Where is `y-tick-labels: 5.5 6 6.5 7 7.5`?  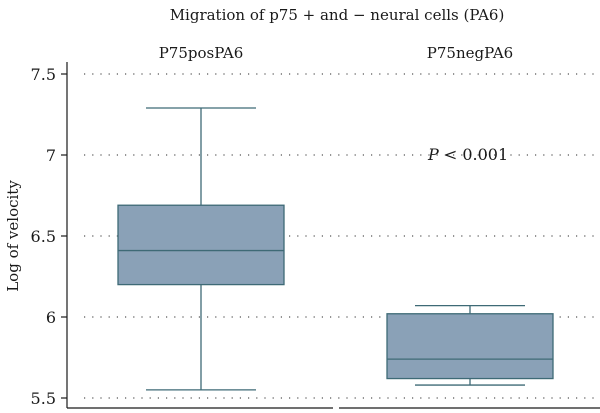 y-tick-labels: 5.5 6 6.5 7 7.5 is located at coordinates (43, 236).